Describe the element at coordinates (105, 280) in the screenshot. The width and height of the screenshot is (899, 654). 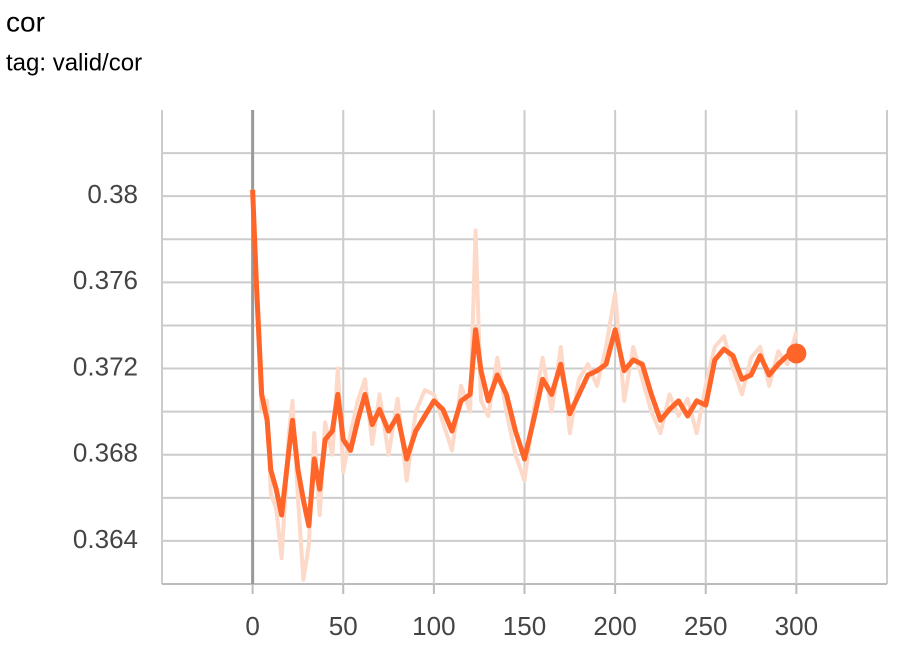
I see `y-tick-label: 0.376` at that location.